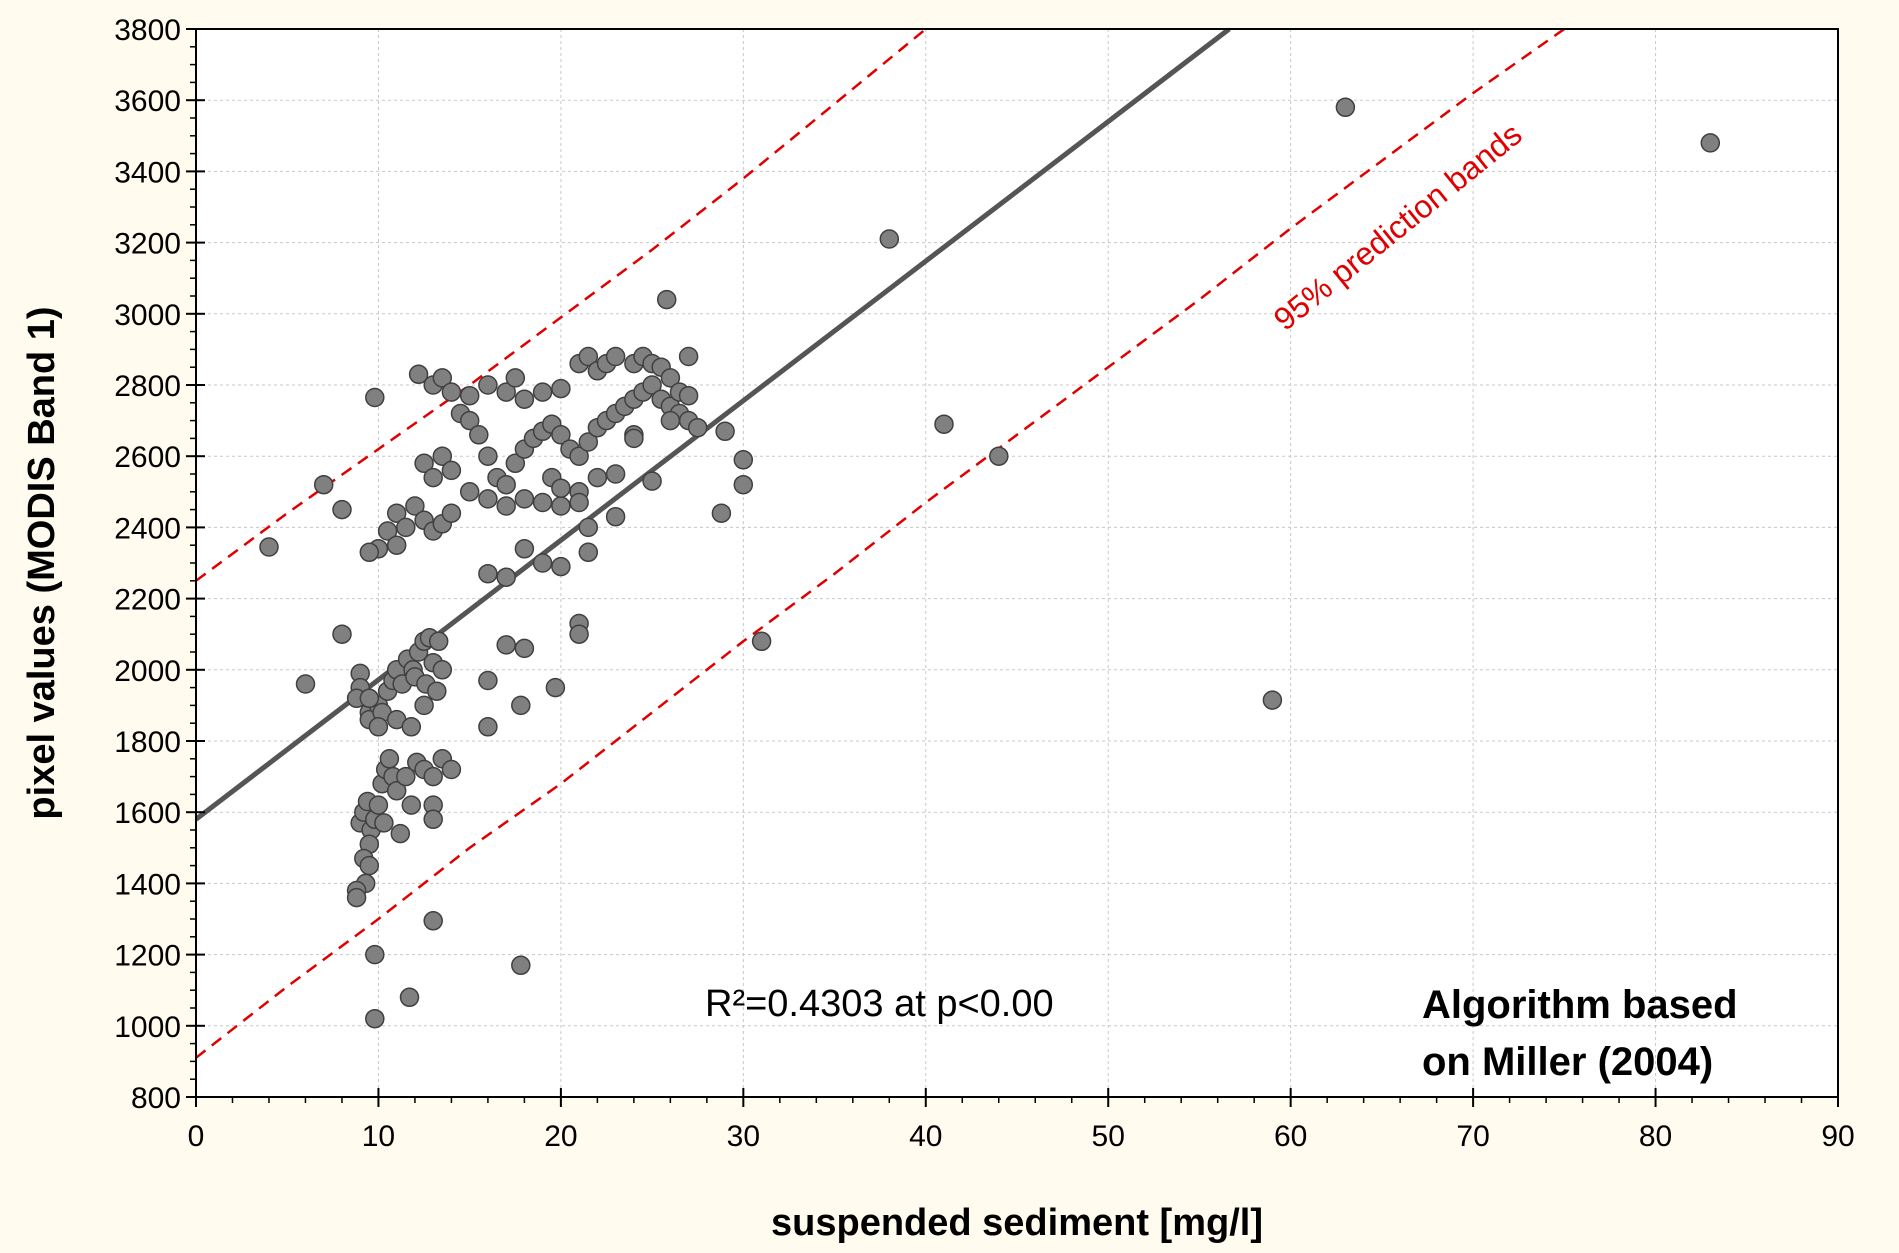 Image resolution: width=1899 pixels, height=1253 pixels. Describe the element at coordinates (879, 1004) in the screenshot. I see `r-squared-annotation: R²=0.4303 at p<0.00` at that location.